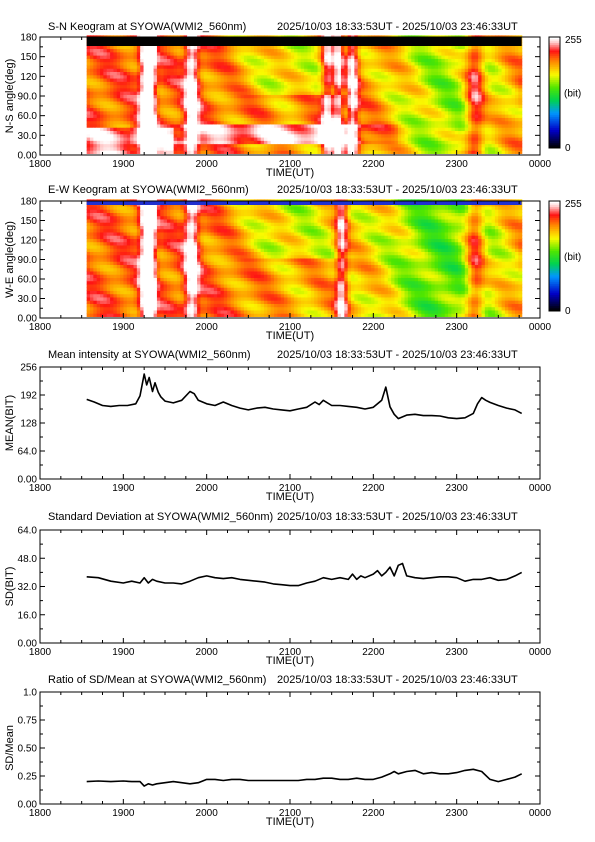  Describe the element at coordinates (554, 136) in the screenshot. I see `colorbar-step` at that location.